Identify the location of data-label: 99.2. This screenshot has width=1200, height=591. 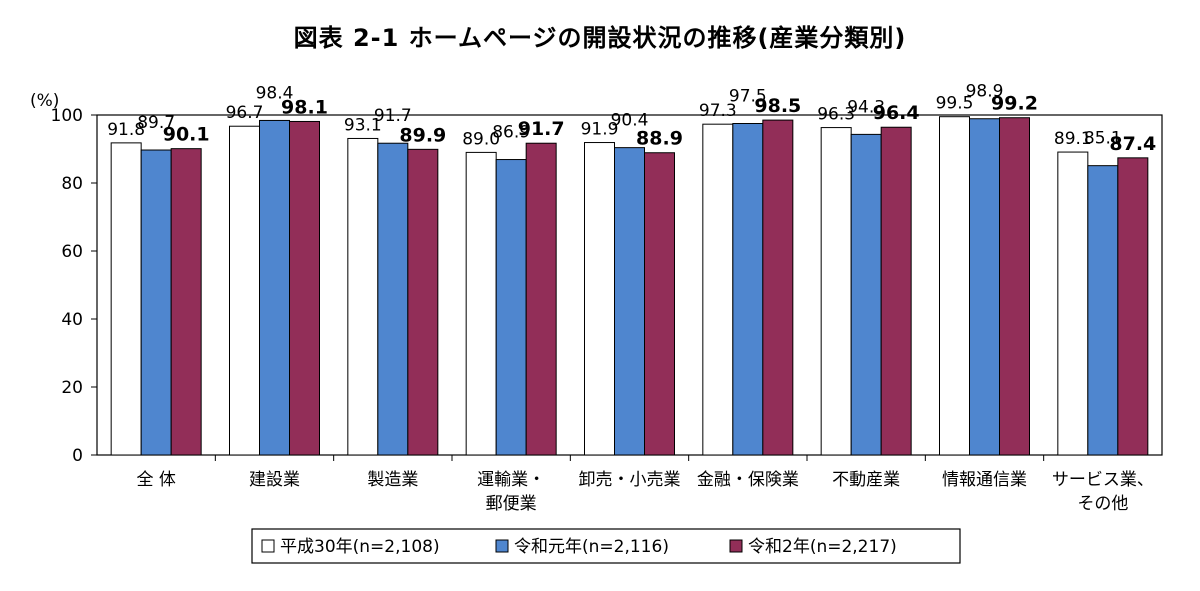
(1014, 104).